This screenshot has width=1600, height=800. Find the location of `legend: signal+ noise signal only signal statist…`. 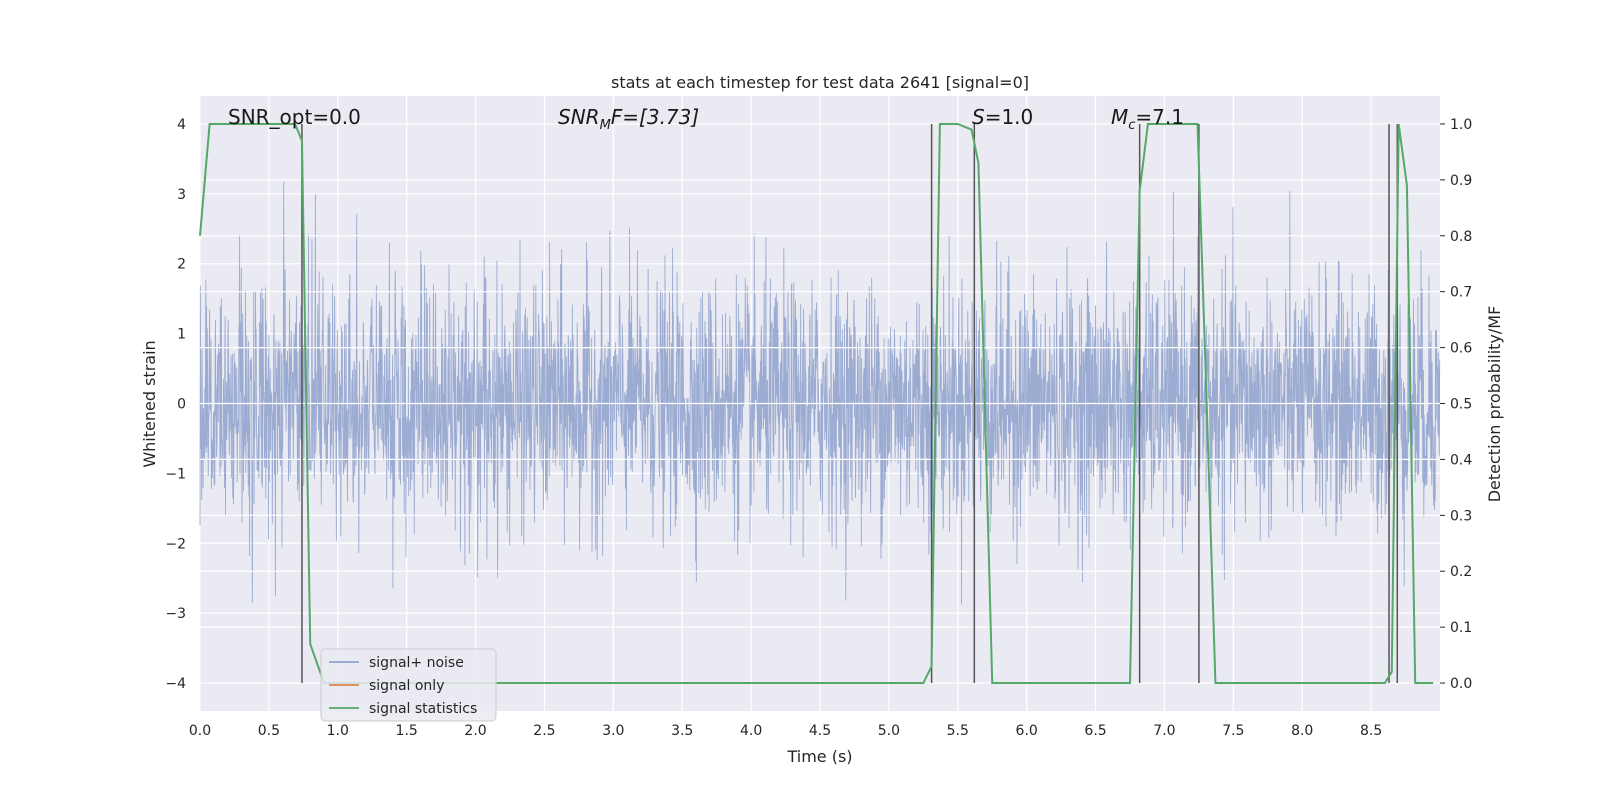

legend: signal+ noise signal only signal statist… is located at coordinates (408, 685).